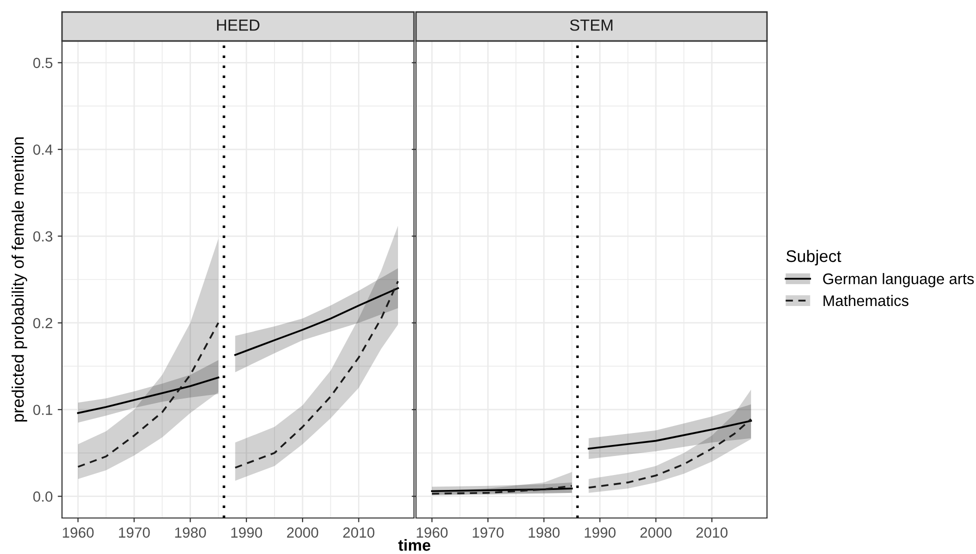 The image size is (976, 554). I want to click on y-tick-label: 0.5, so click(42, 63).